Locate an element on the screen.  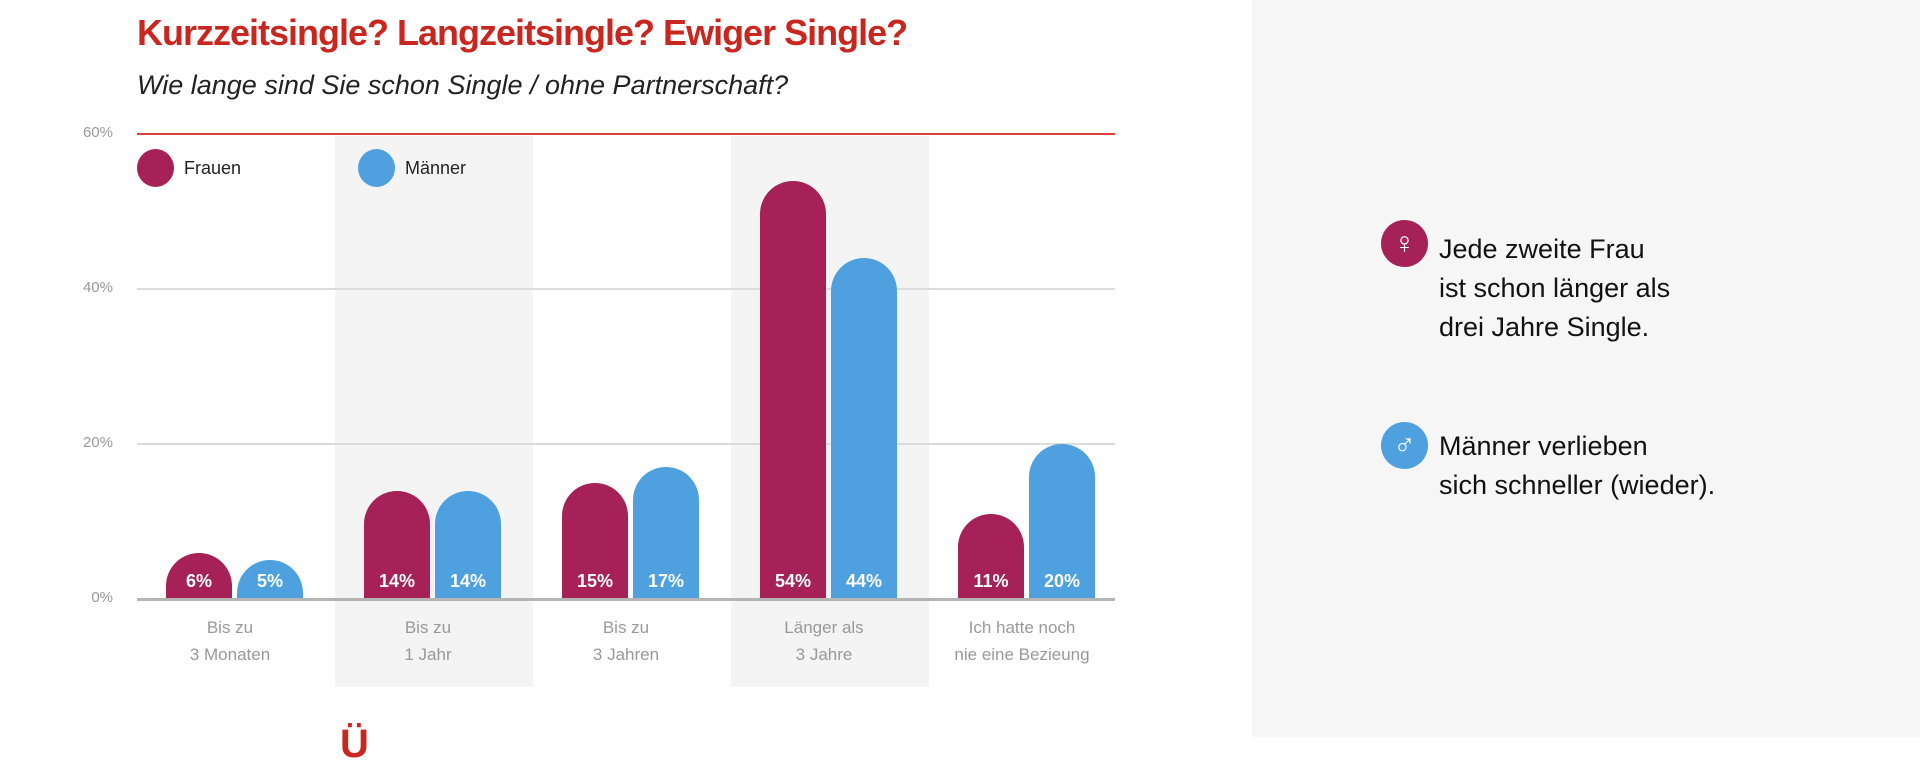
category-label: Bis zu 1 Jahr is located at coordinates (428, 641).